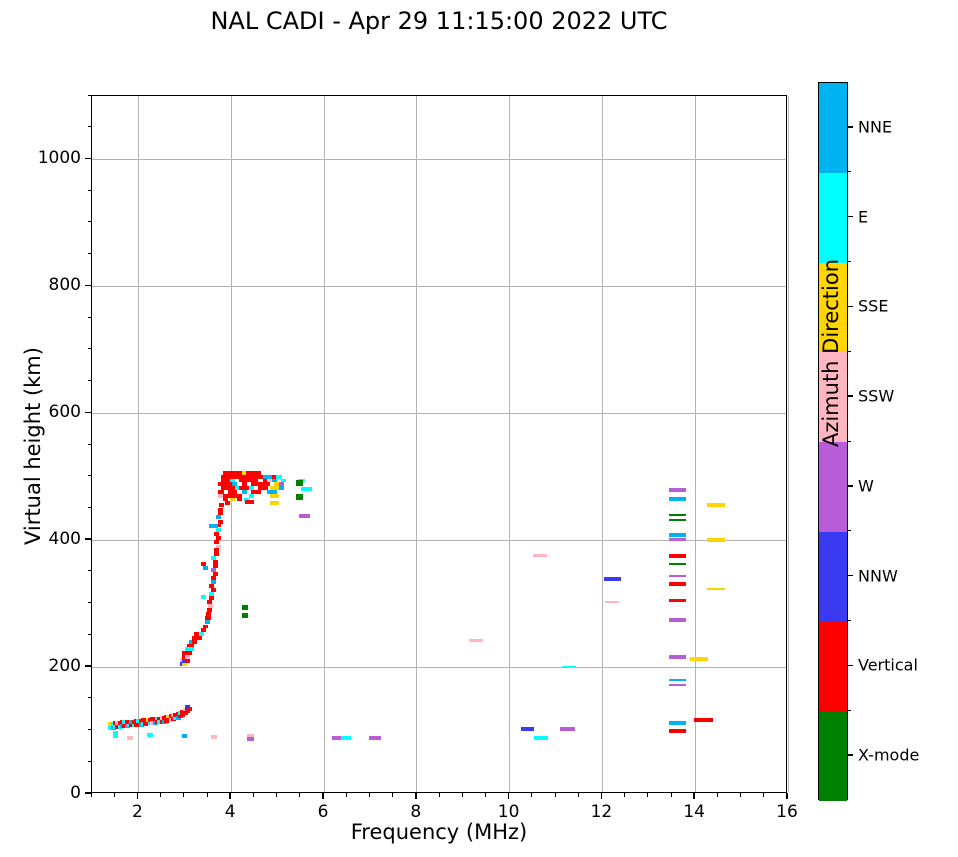  What do you see at coordinates (850, 665) in the screenshot?
I see `colorbar-tick` at bounding box center [850, 665].